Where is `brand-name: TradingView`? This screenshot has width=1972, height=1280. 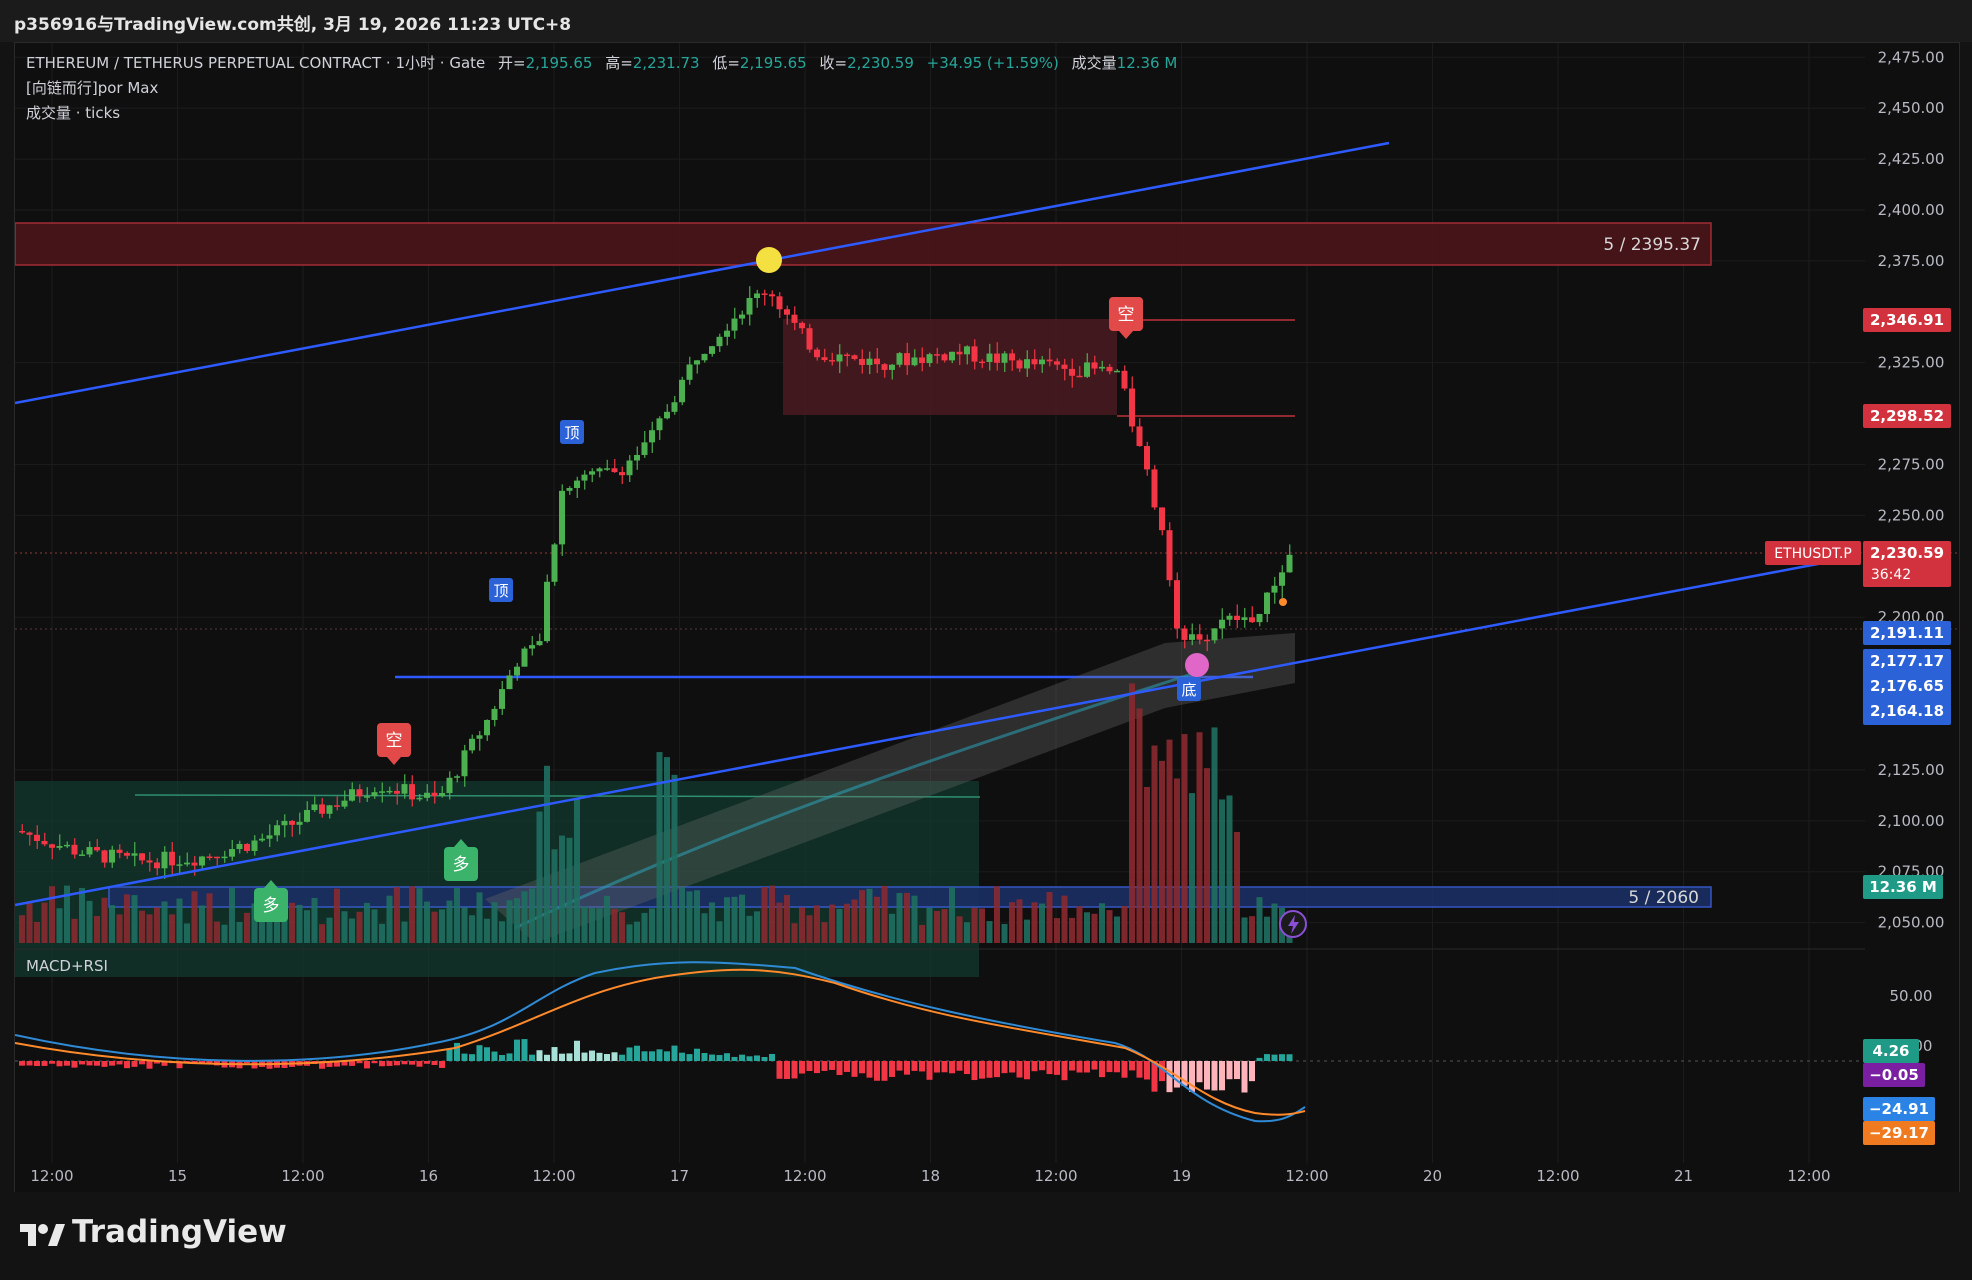 brand-name: TradingView is located at coordinates (179, 1232).